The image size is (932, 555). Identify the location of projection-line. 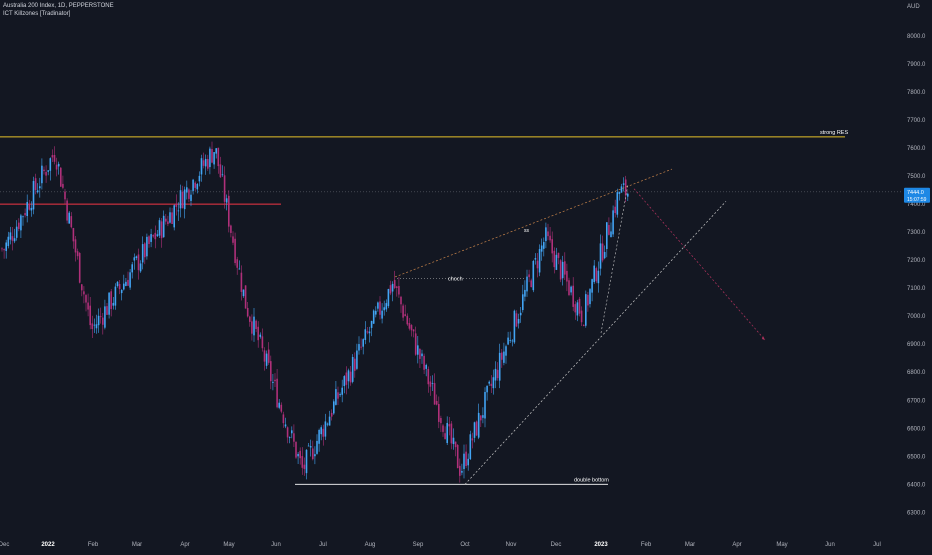
(699, 264).